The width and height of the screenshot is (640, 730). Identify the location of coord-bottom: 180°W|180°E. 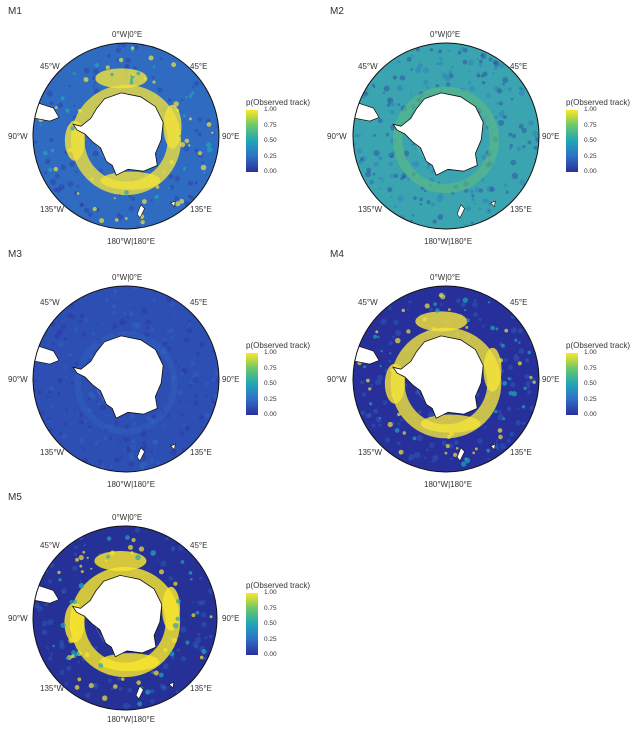
(131, 484).